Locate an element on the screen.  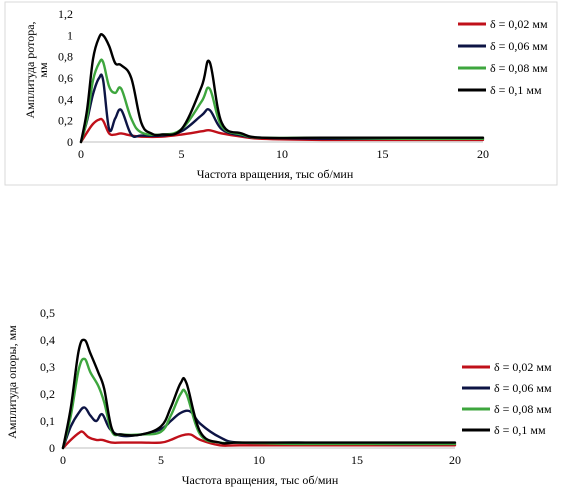
y-axis-title: Амплитуда ротора,мм is located at coordinates (36, 69).